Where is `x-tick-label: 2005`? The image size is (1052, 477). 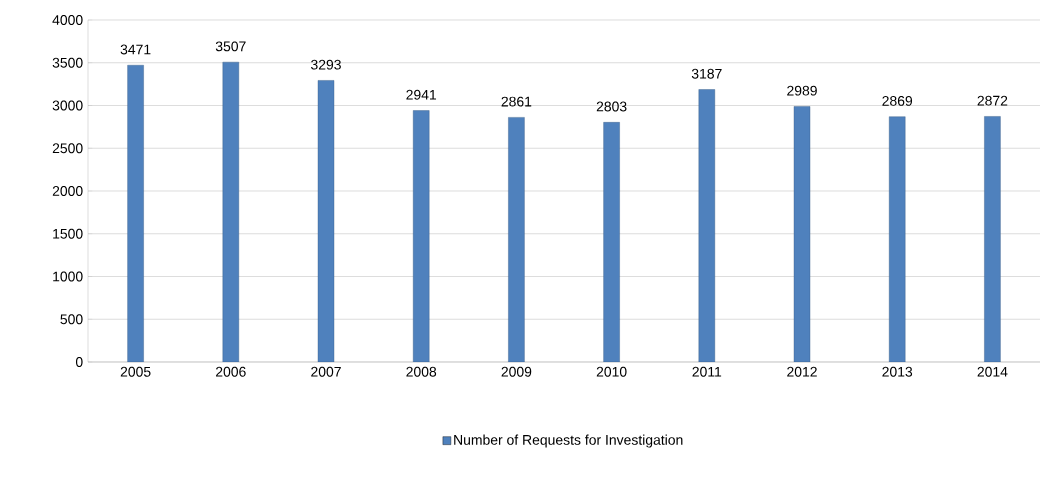 x-tick-label: 2005 is located at coordinates (135, 371).